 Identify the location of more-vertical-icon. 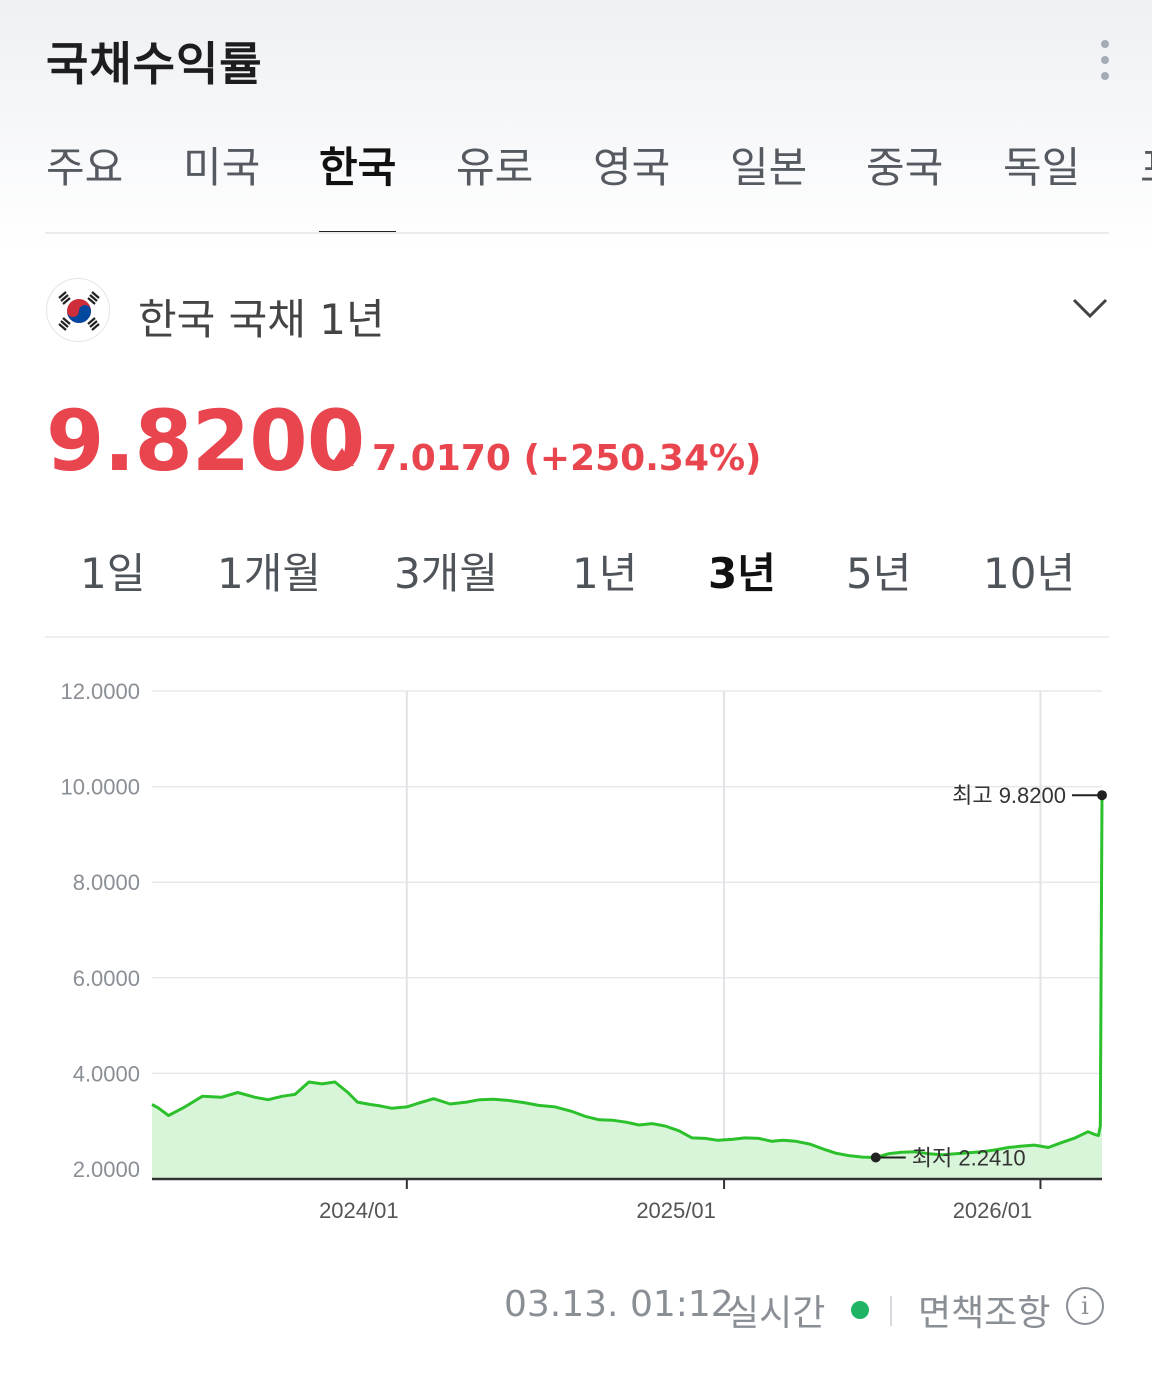
(1105, 60).